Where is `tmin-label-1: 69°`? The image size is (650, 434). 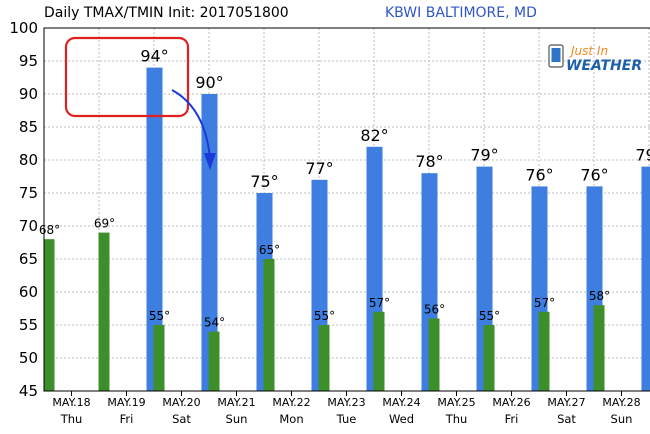 tmin-label-1: 69° is located at coordinates (104, 224).